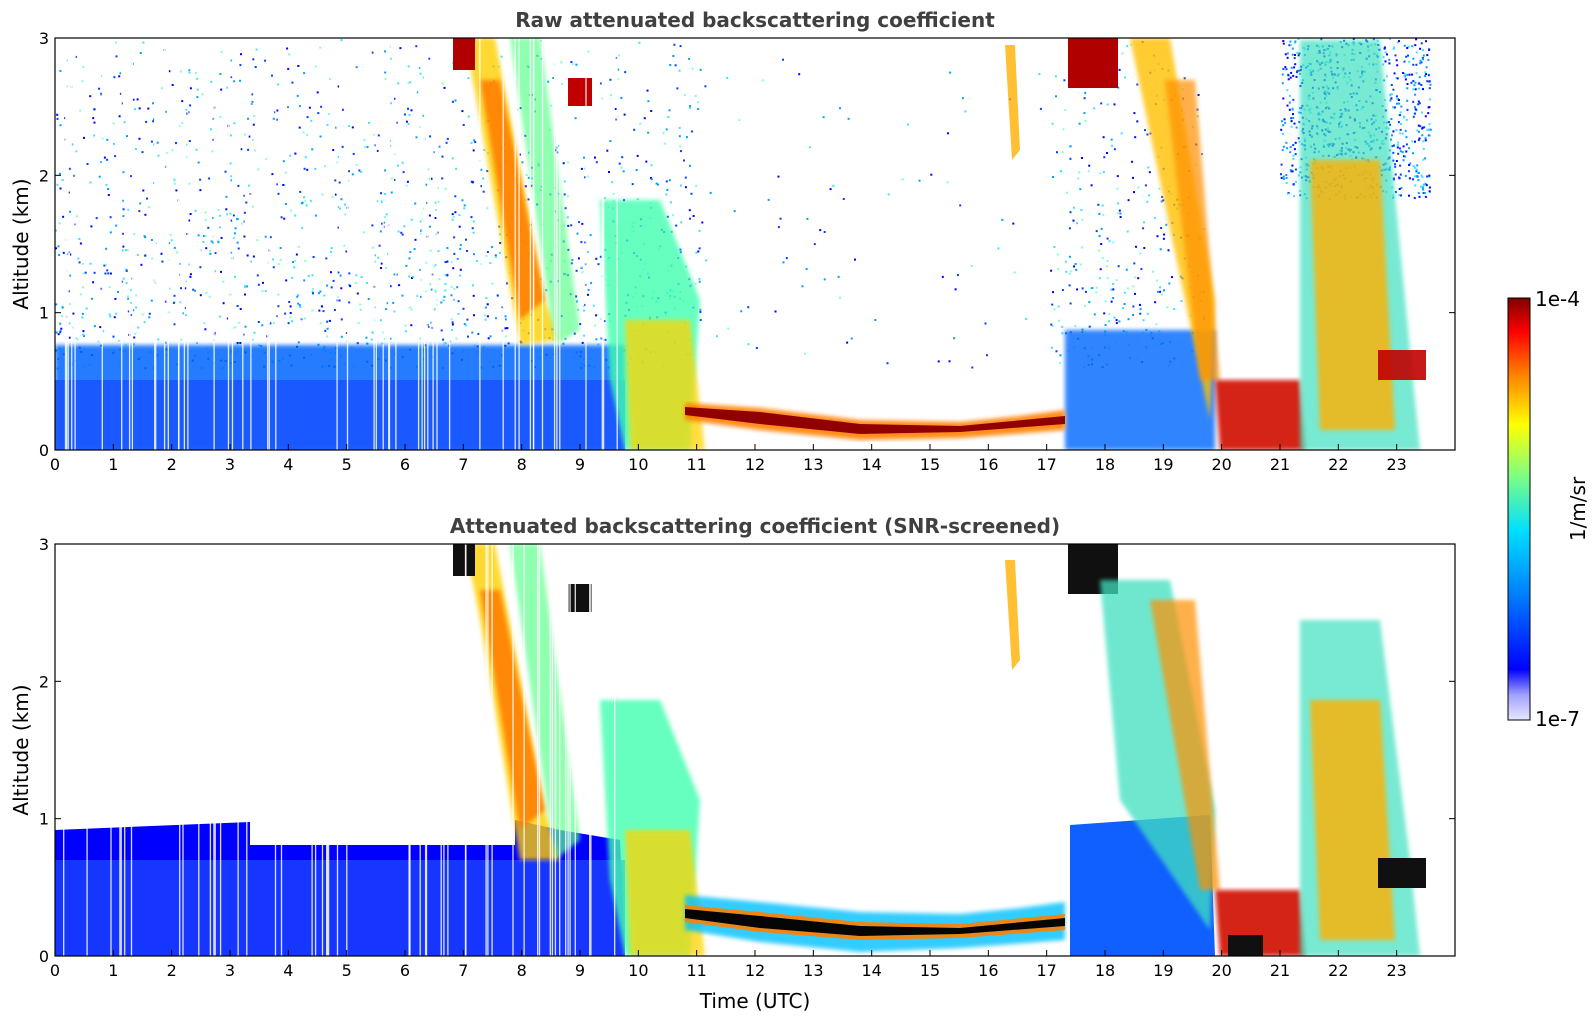  What do you see at coordinates (340, 908) in the screenshot?
I see `boundary-layer-core` at bounding box center [340, 908].